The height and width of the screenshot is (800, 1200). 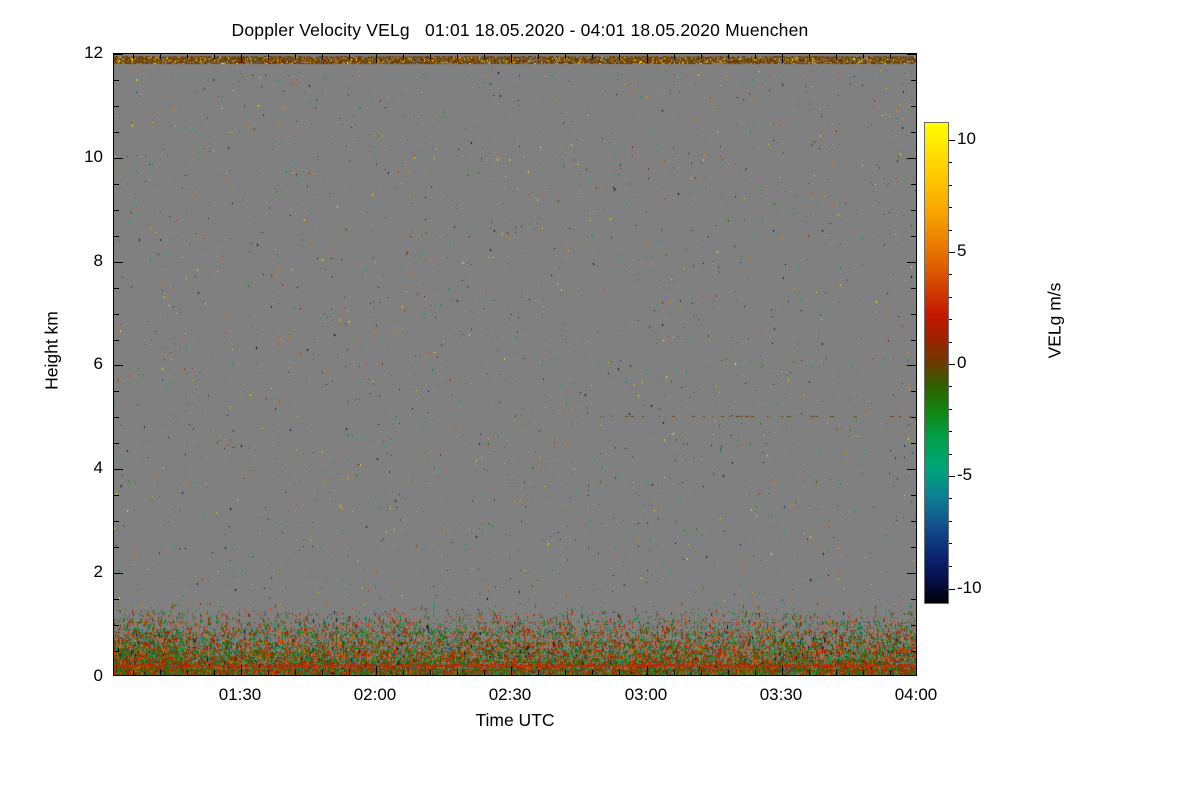 What do you see at coordinates (962, 362) in the screenshot?
I see `colorbar-tick-label: 0` at bounding box center [962, 362].